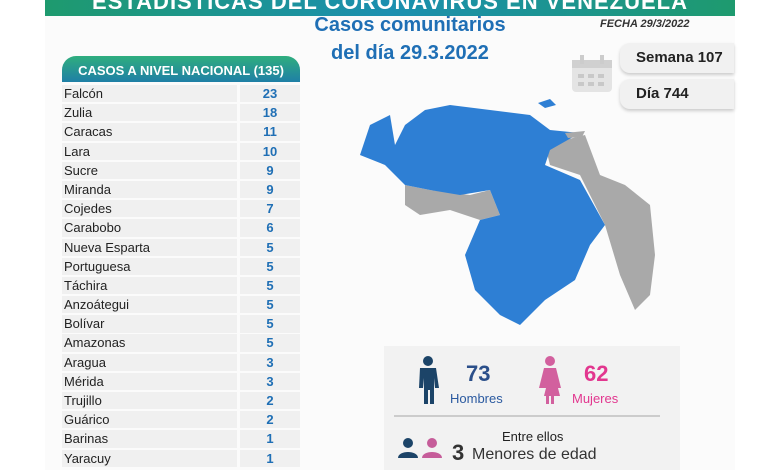 Image resolution: width=780 pixels, height=470 pixels. I want to click on title-line2: del día 29.3.2022, so click(410, 53).